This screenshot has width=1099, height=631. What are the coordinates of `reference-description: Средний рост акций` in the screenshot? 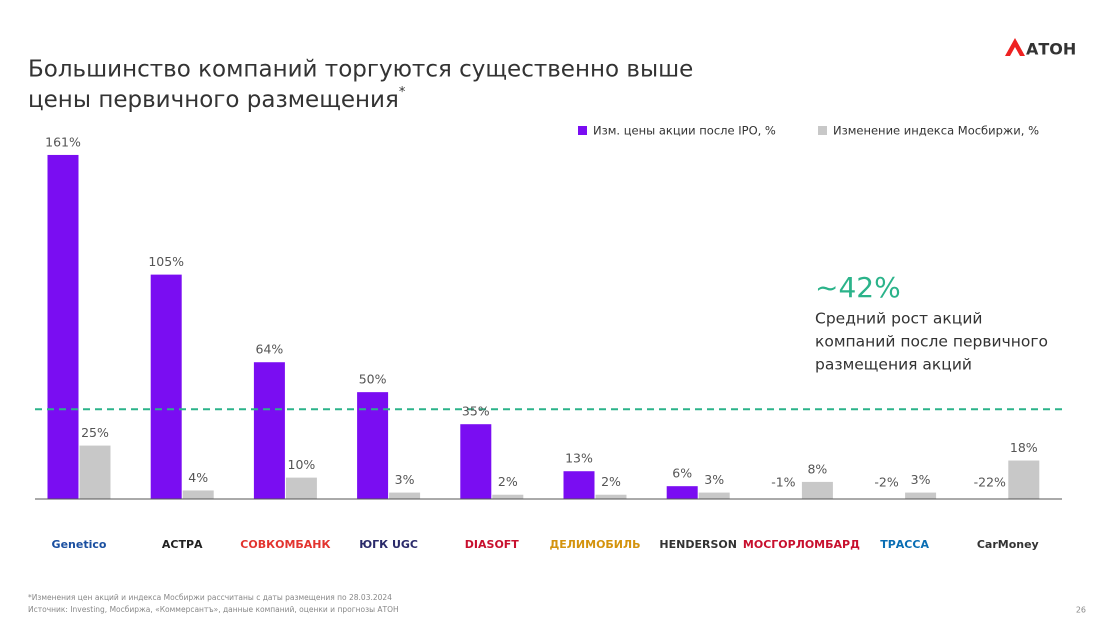 It's located at (898, 319).